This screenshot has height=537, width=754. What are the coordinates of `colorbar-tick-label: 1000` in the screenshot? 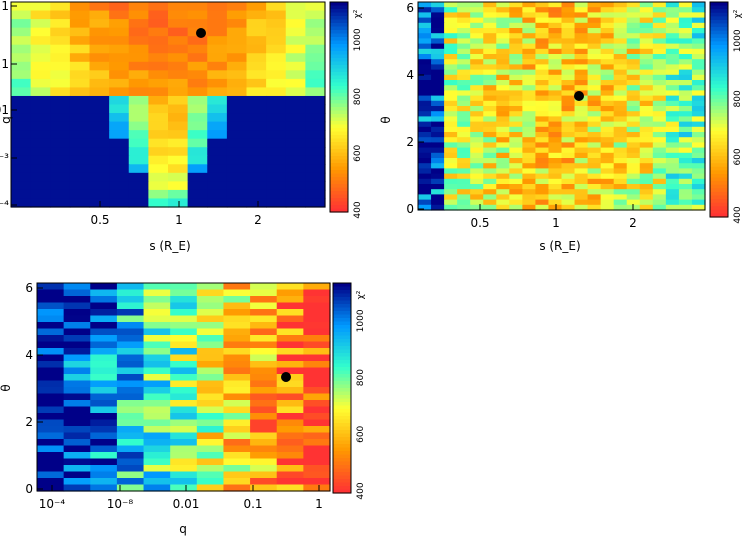 It's located at (738, 40).